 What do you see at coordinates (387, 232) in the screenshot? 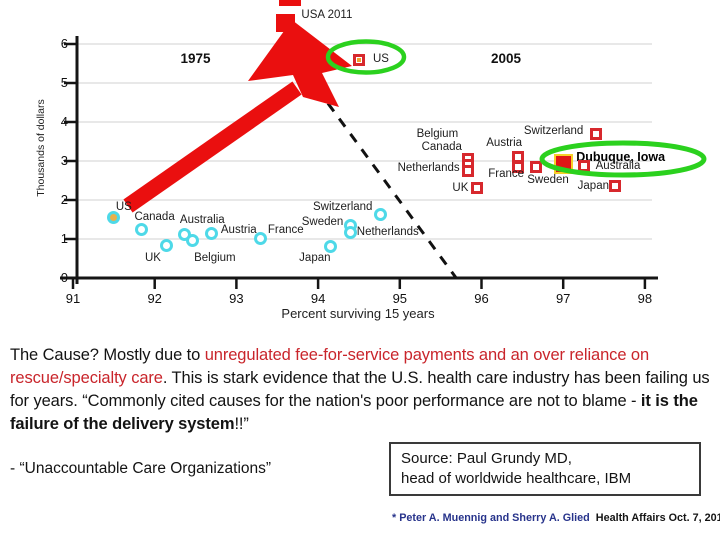
I see `label-netherlands-1975: Netherlands` at bounding box center [387, 232].